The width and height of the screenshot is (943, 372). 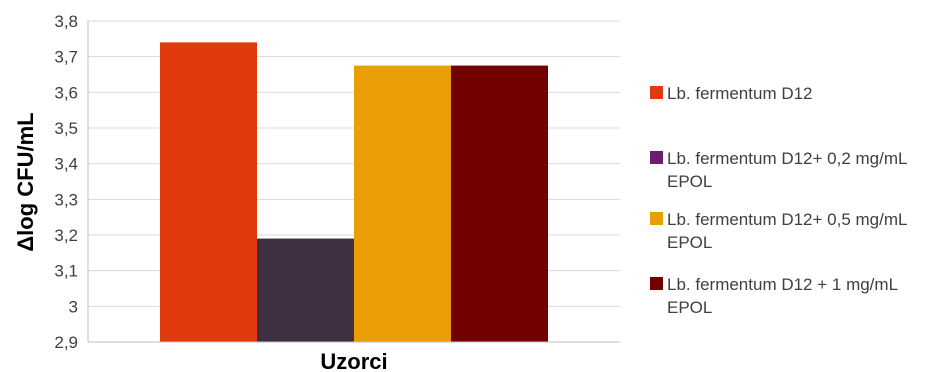 What do you see at coordinates (25, 181) in the screenshot?
I see `y-axis-title: Δlog CFU/mL` at bounding box center [25, 181].